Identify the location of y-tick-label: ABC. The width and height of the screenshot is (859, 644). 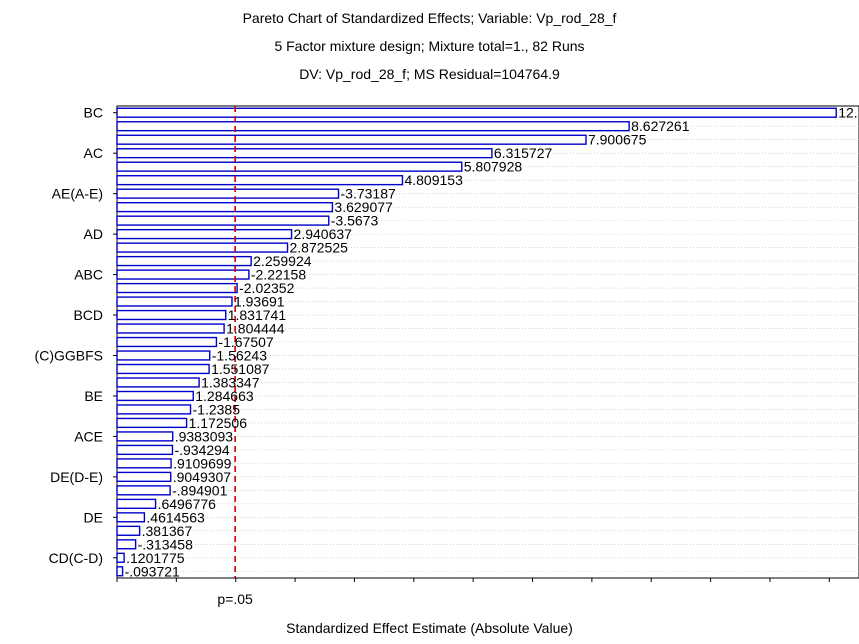
(88, 275).